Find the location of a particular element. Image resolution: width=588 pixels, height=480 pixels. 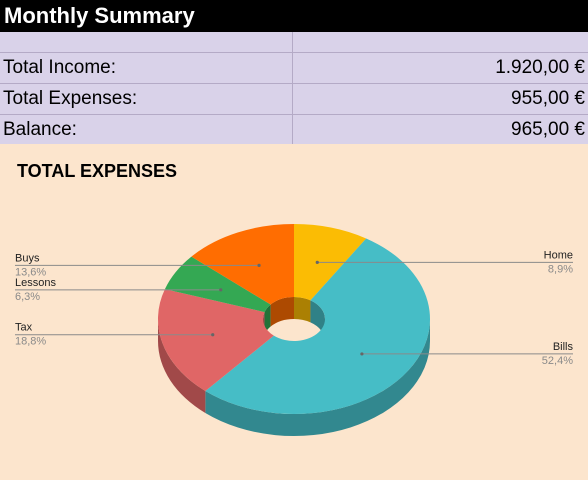

callout-dot-bills is located at coordinates (362, 354).